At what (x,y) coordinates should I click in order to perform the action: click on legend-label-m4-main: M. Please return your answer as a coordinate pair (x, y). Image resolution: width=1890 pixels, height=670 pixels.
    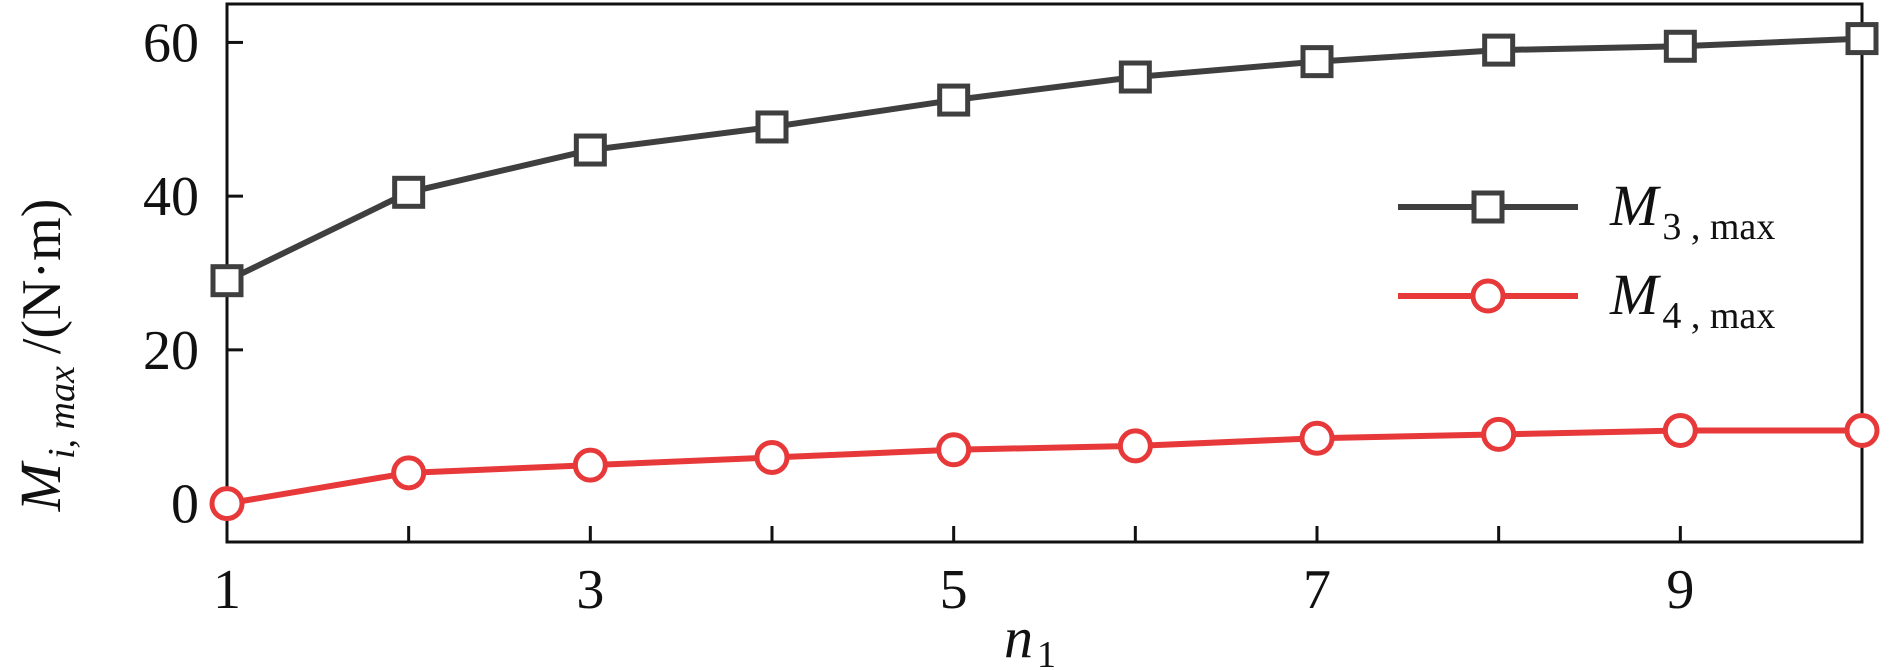
    Looking at the image, I should click on (1635, 294).